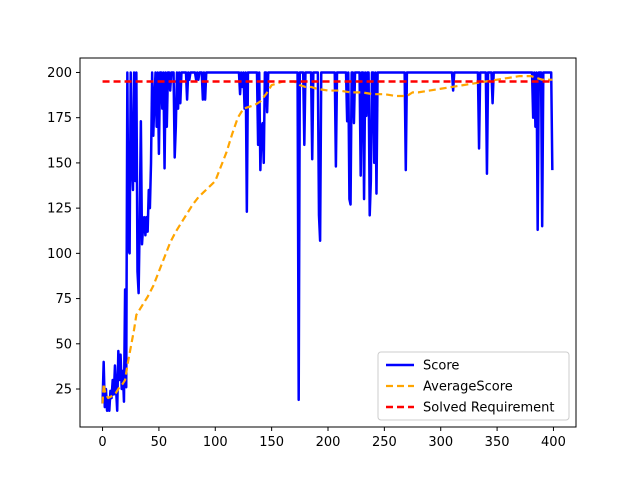 The height and width of the screenshot is (480, 640). What do you see at coordinates (59, 163) in the screenshot?
I see `y-tick-label: 150` at bounding box center [59, 163].